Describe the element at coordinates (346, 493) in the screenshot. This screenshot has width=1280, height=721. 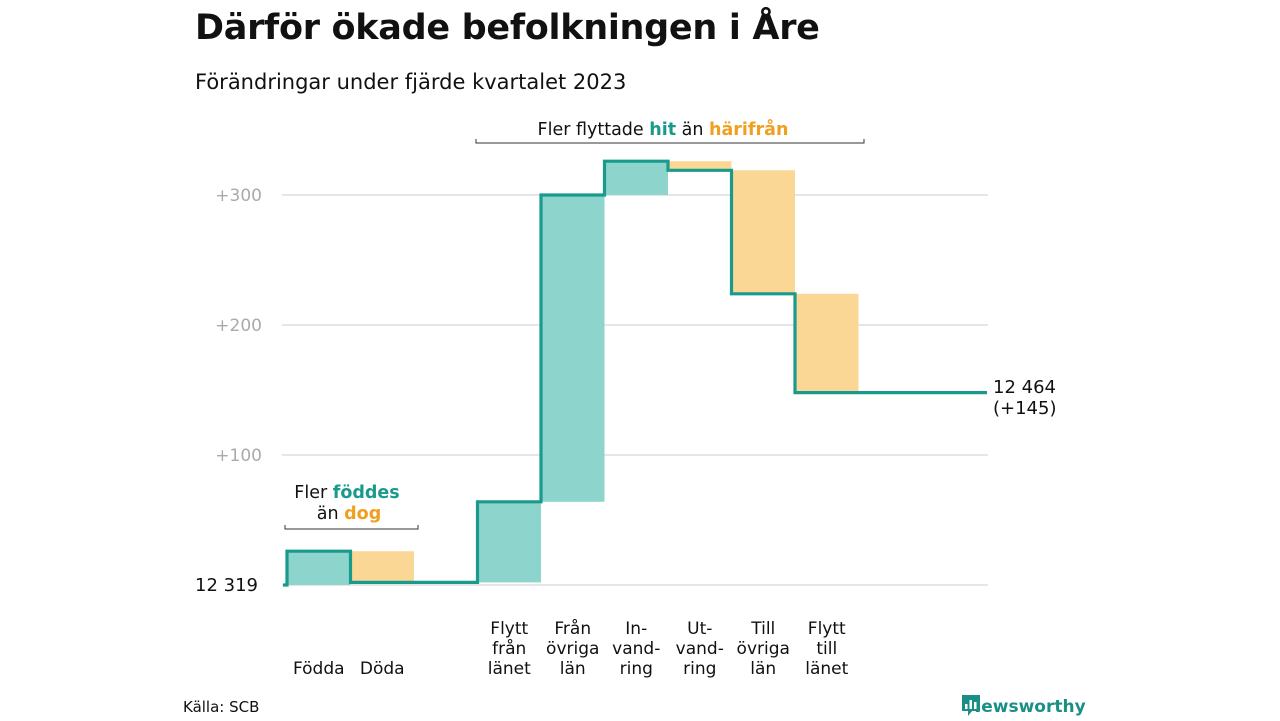
I see `births-annotation: Fler föddes` at that location.